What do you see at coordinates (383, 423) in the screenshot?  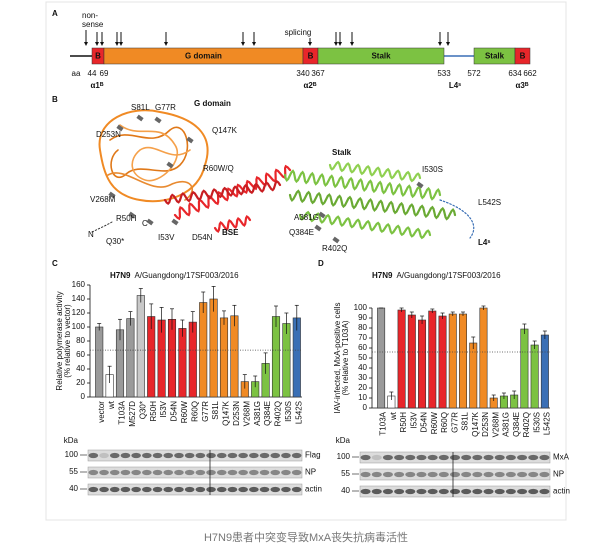 I see `x-tick-label: T103A` at bounding box center [383, 423].